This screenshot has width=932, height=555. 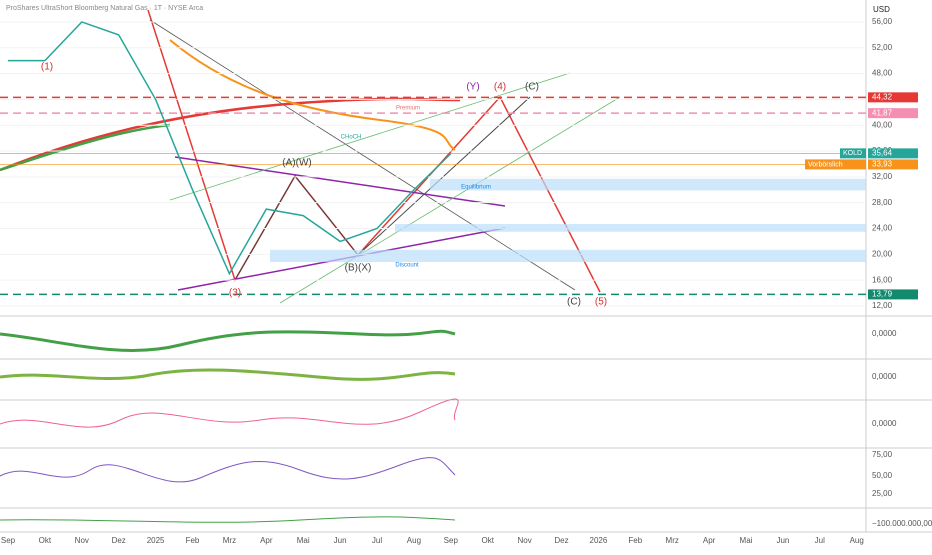 I want to click on wave-label: (3), so click(x=235, y=293).